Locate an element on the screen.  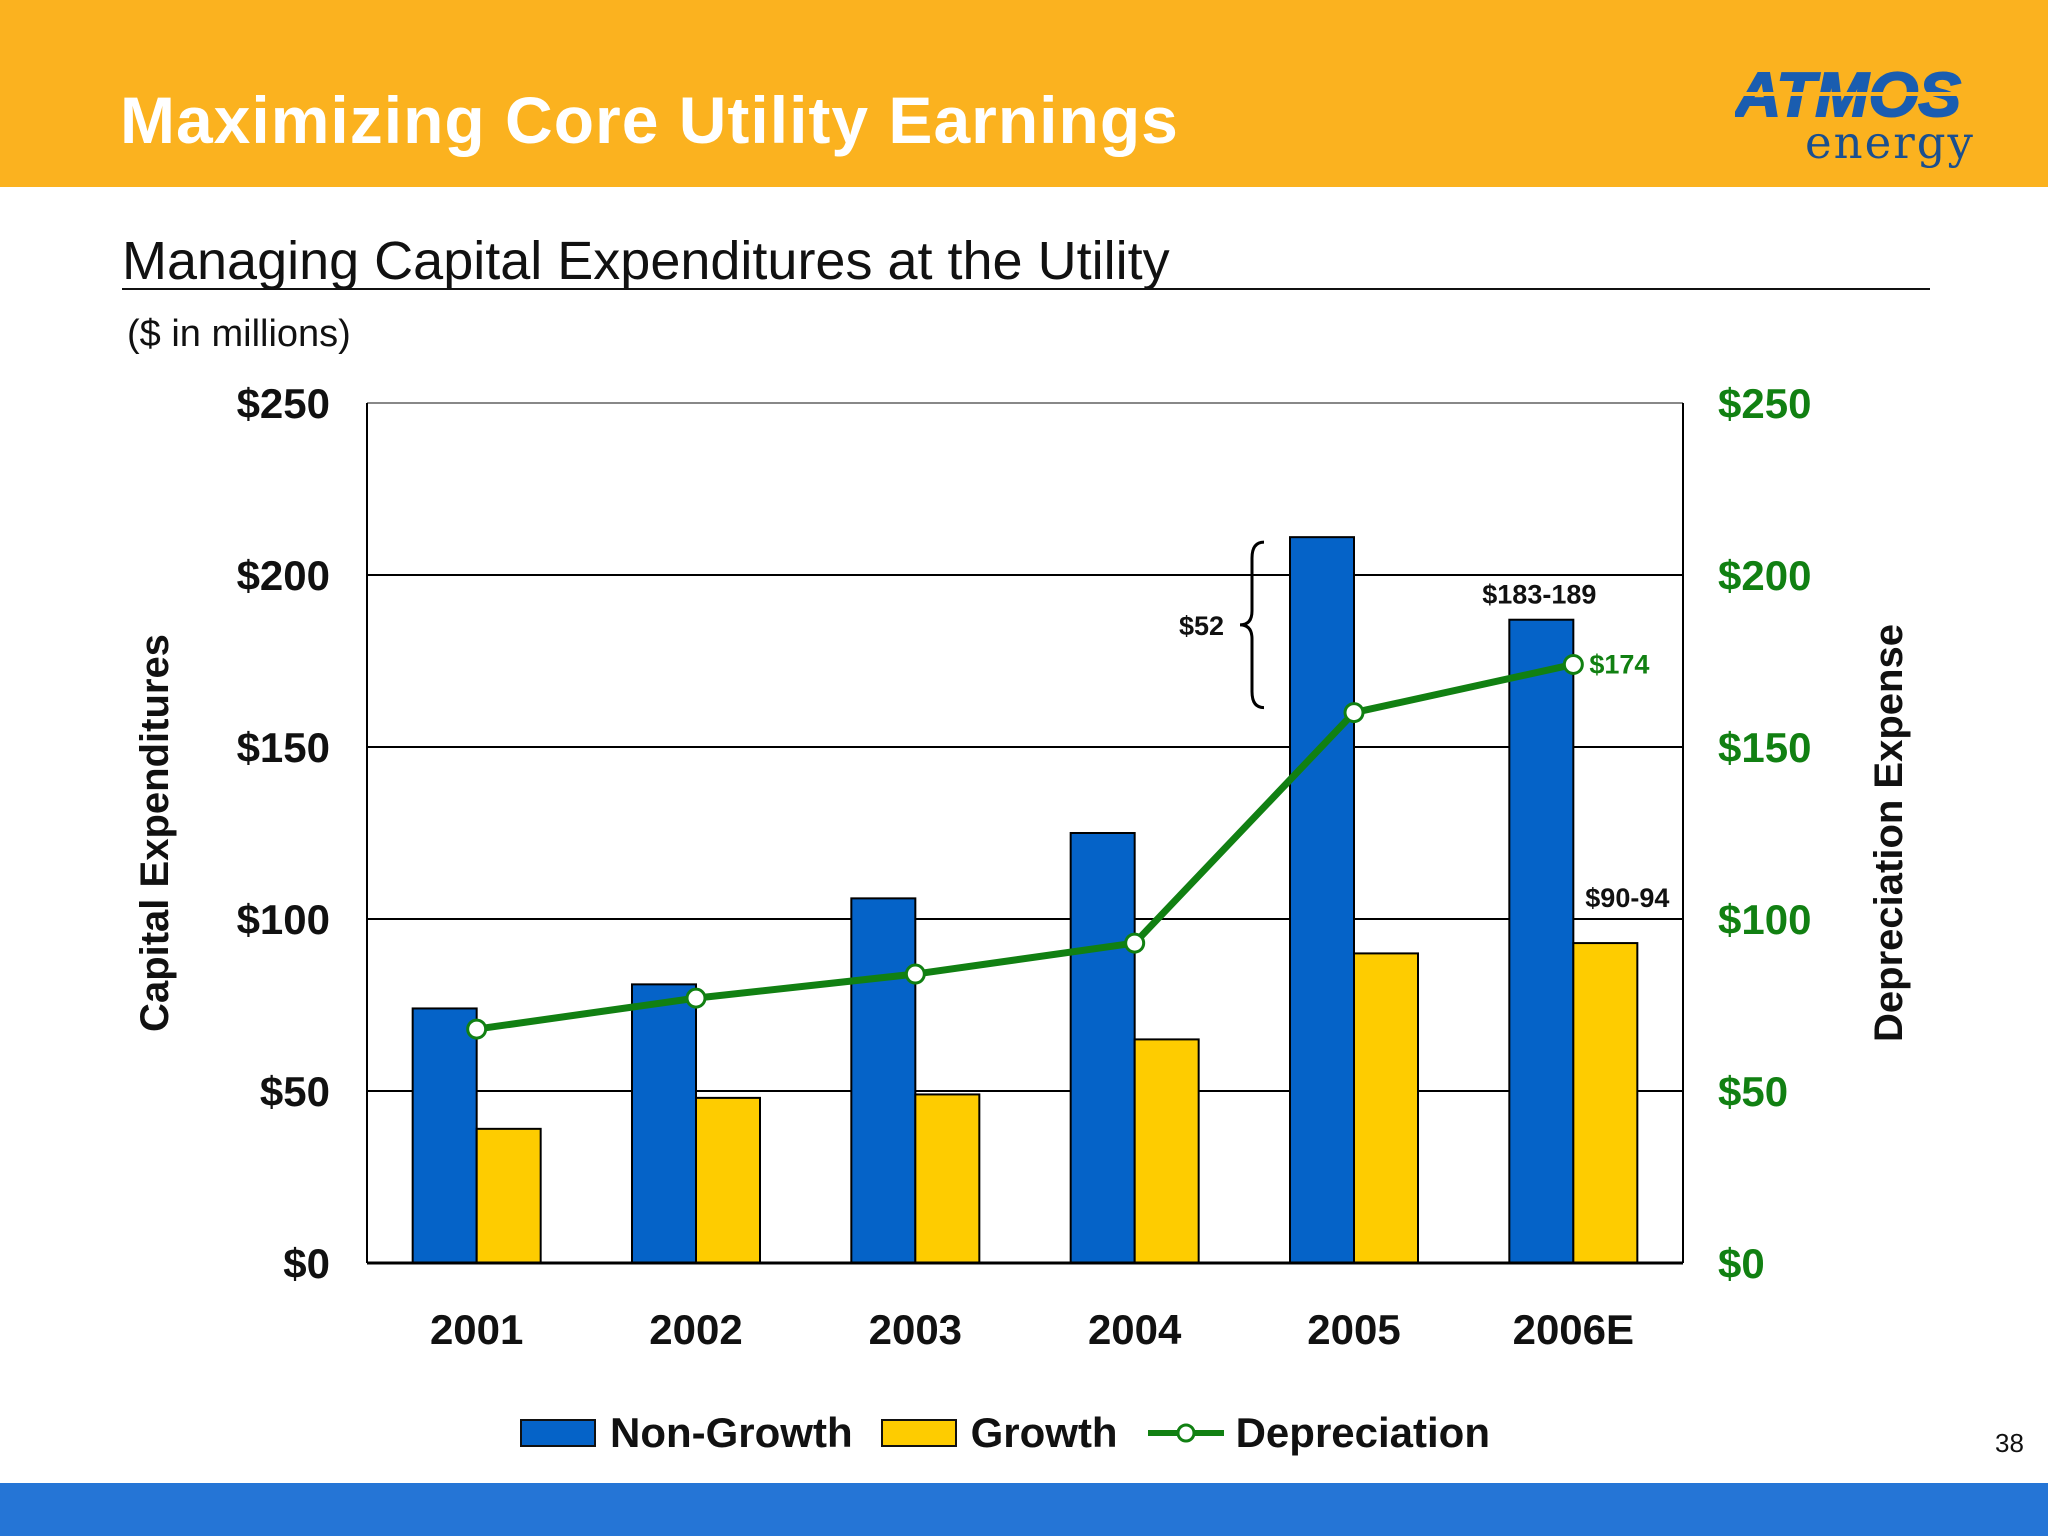
y-tick-label-left: $150 is located at coordinates (283, 747).